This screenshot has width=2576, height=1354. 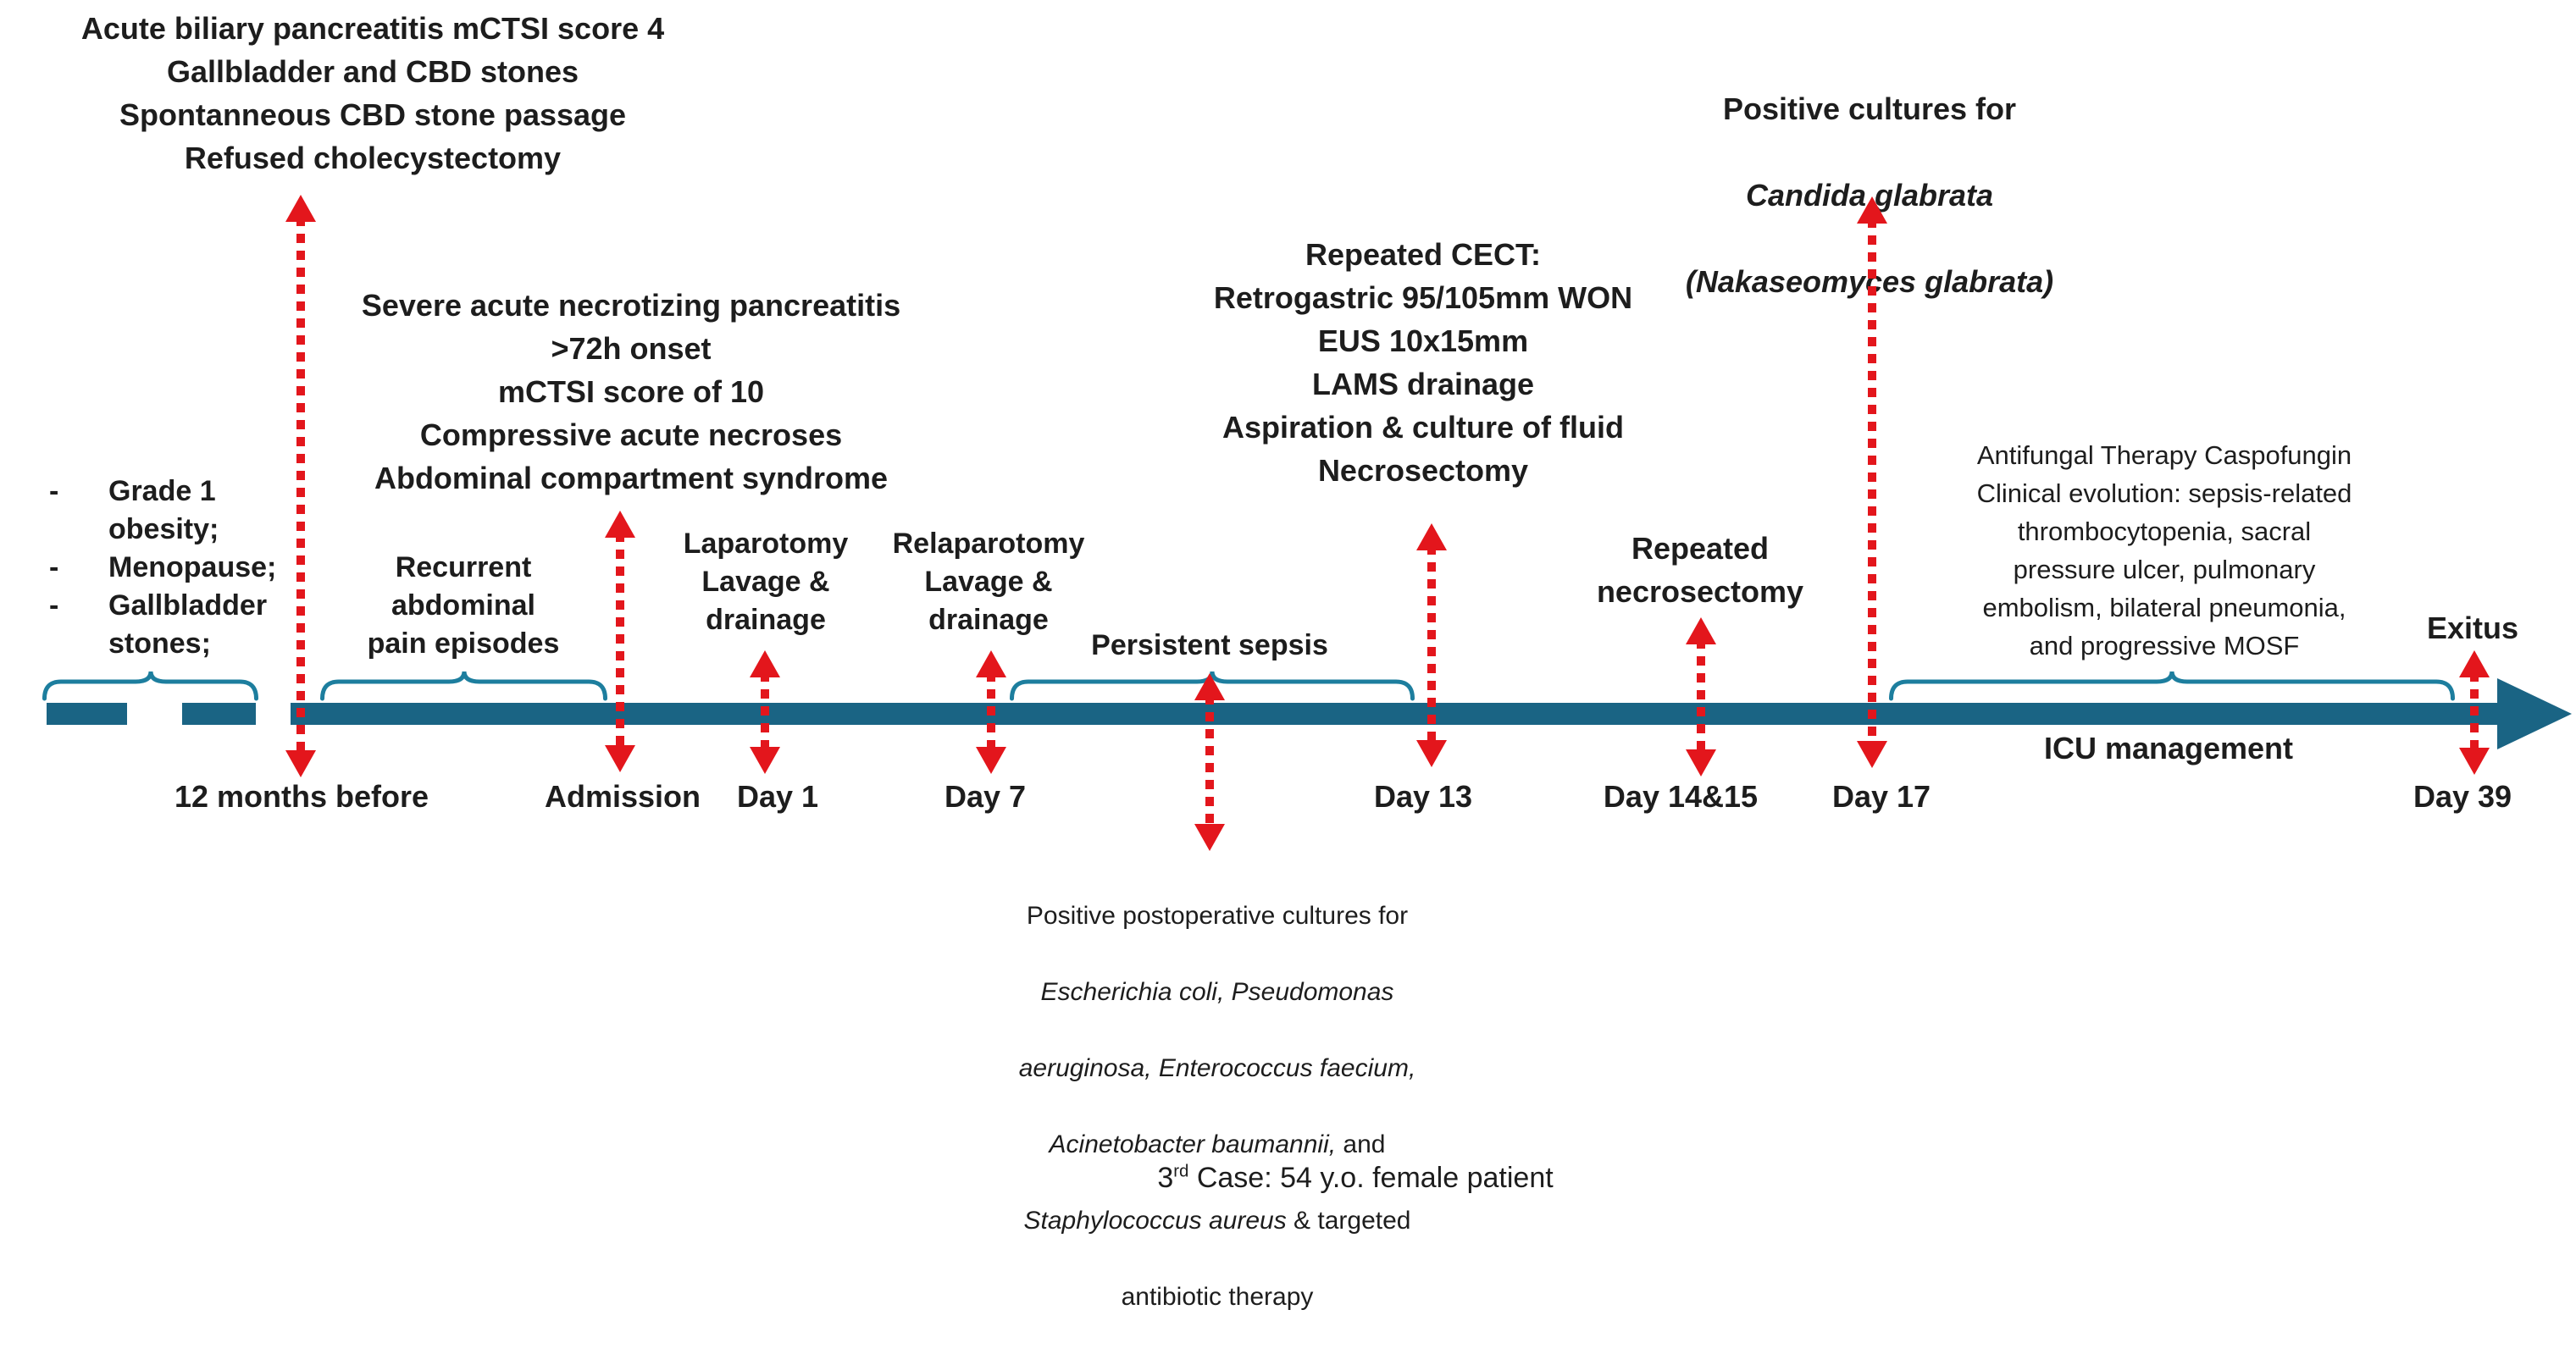 I want to click on timeline-label-day-7: Day 7, so click(x=985, y=797).